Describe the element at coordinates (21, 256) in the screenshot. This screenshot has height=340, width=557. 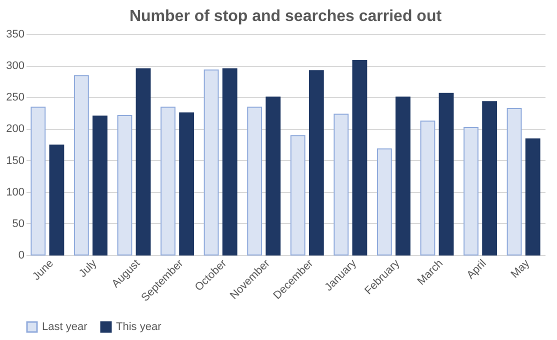
I see `y-tick-label: 0` at that location.